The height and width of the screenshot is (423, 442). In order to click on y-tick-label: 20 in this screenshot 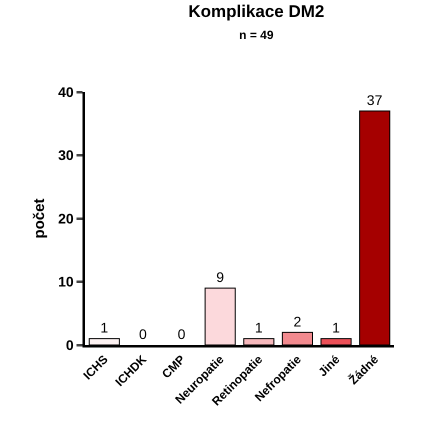, I will do `click(66, 218)`.